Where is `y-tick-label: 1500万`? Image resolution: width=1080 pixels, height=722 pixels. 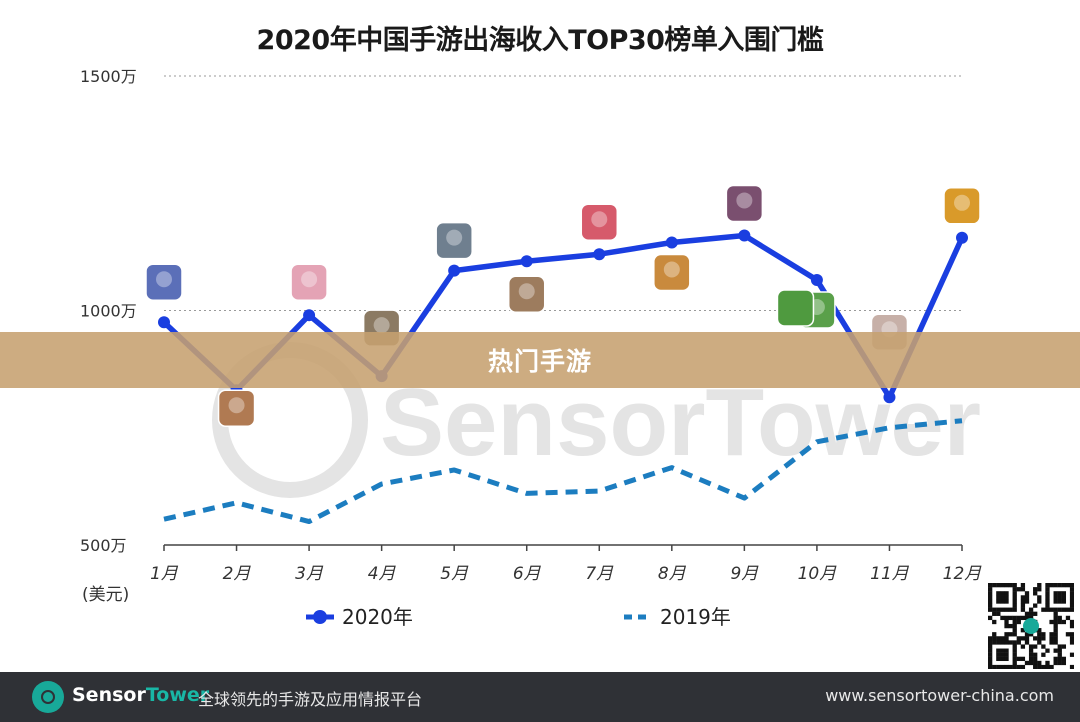
y-tick-label: 1500万 is located at coordinates (108, 76).